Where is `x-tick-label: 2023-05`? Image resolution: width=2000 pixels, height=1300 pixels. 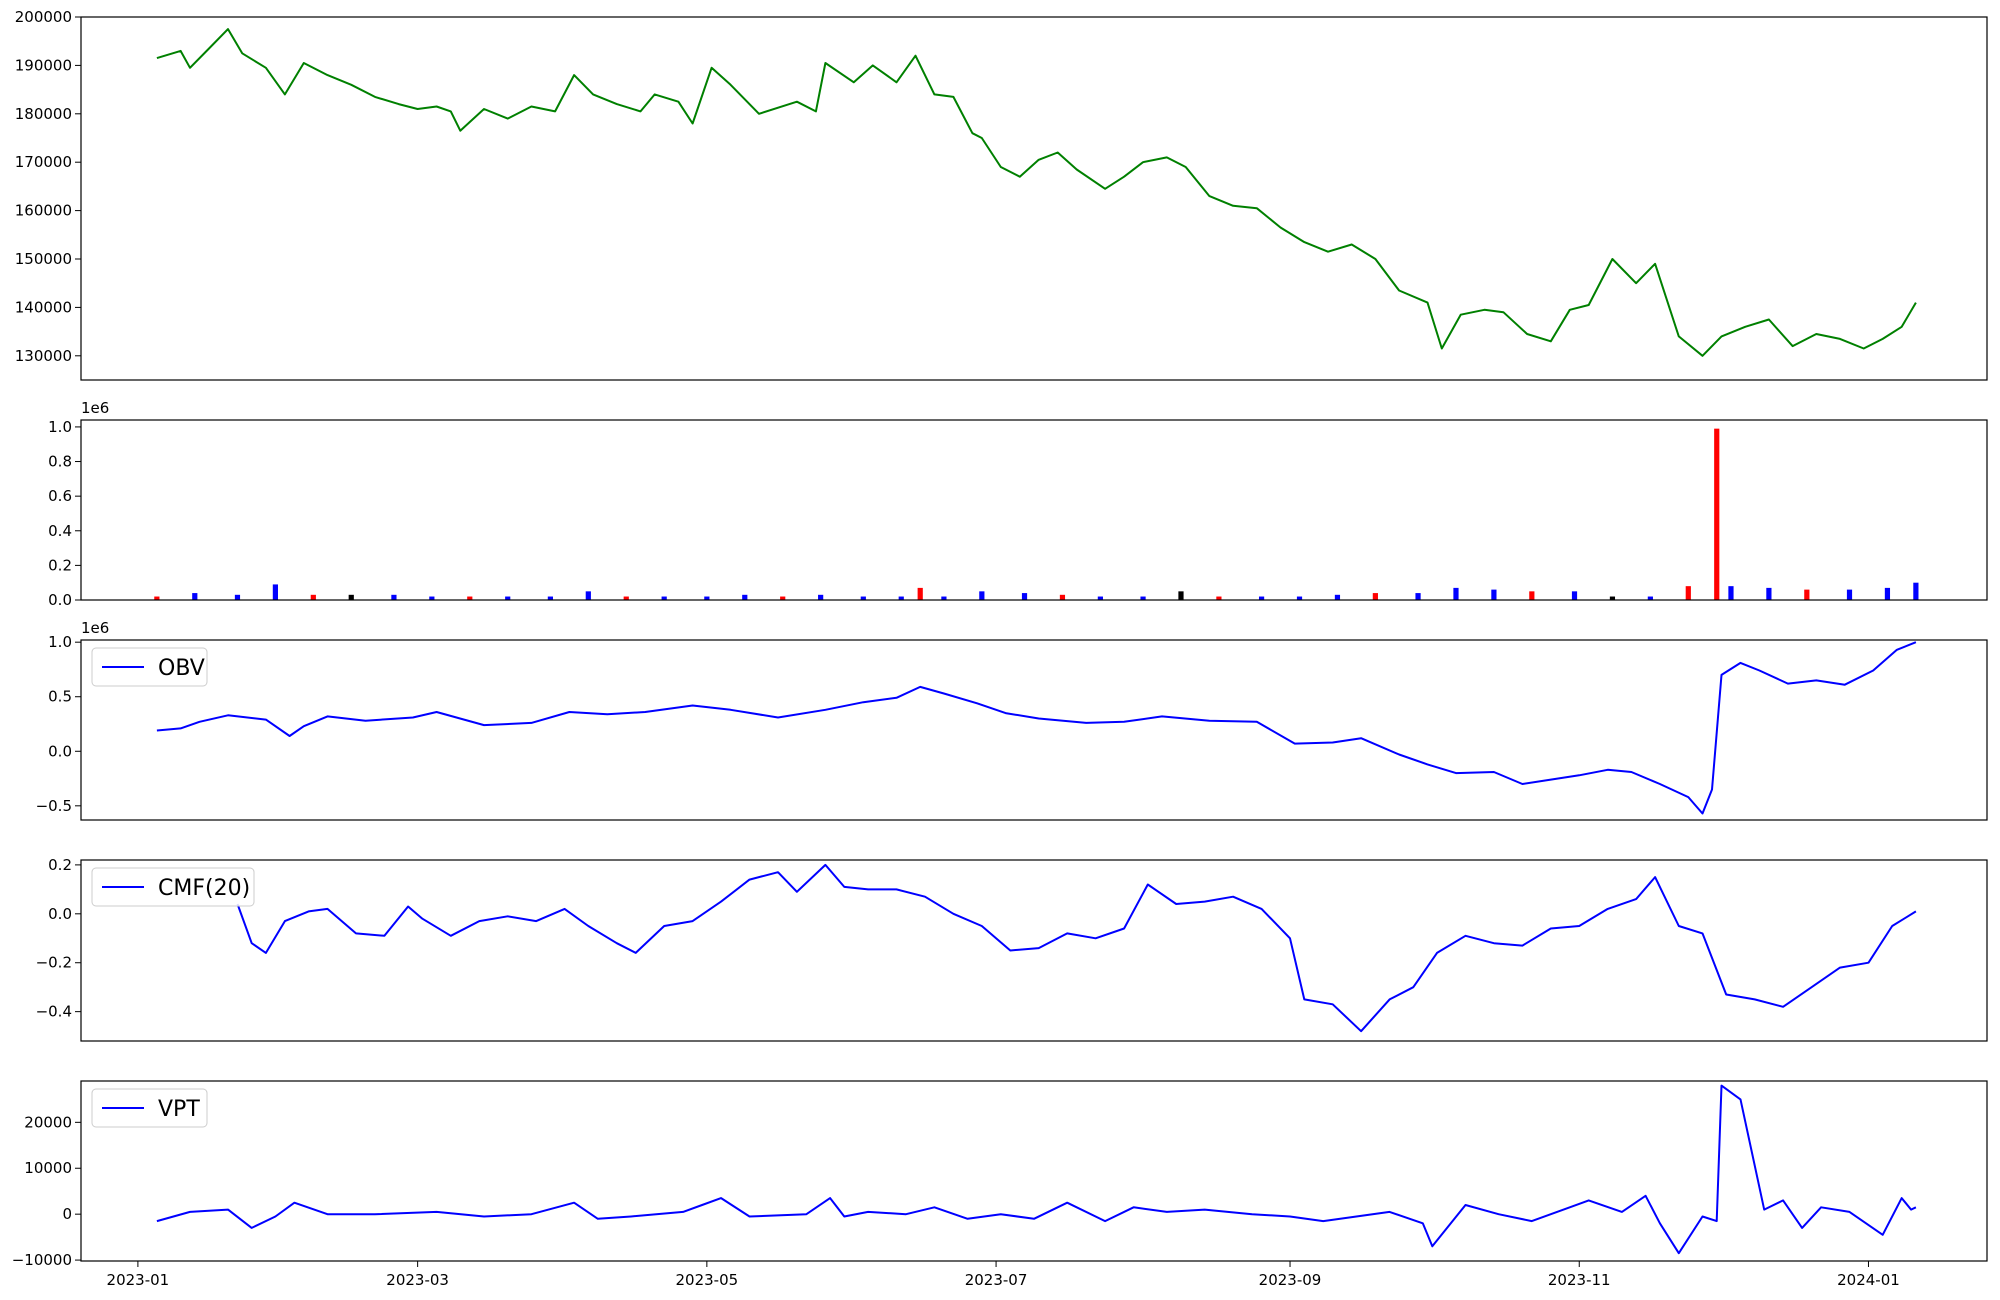
x-tick-label: 2023-05 is located at coordinates (707, 1280).